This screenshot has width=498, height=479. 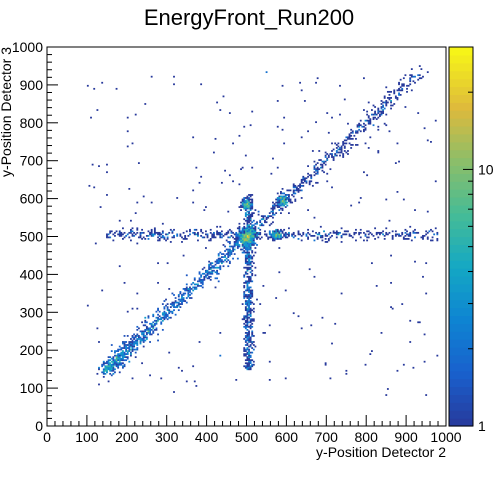 What do you see at coordinates (32, 123) in the screenshot?
I see `y-tick-label: 800` at bounding box center [32, 123].